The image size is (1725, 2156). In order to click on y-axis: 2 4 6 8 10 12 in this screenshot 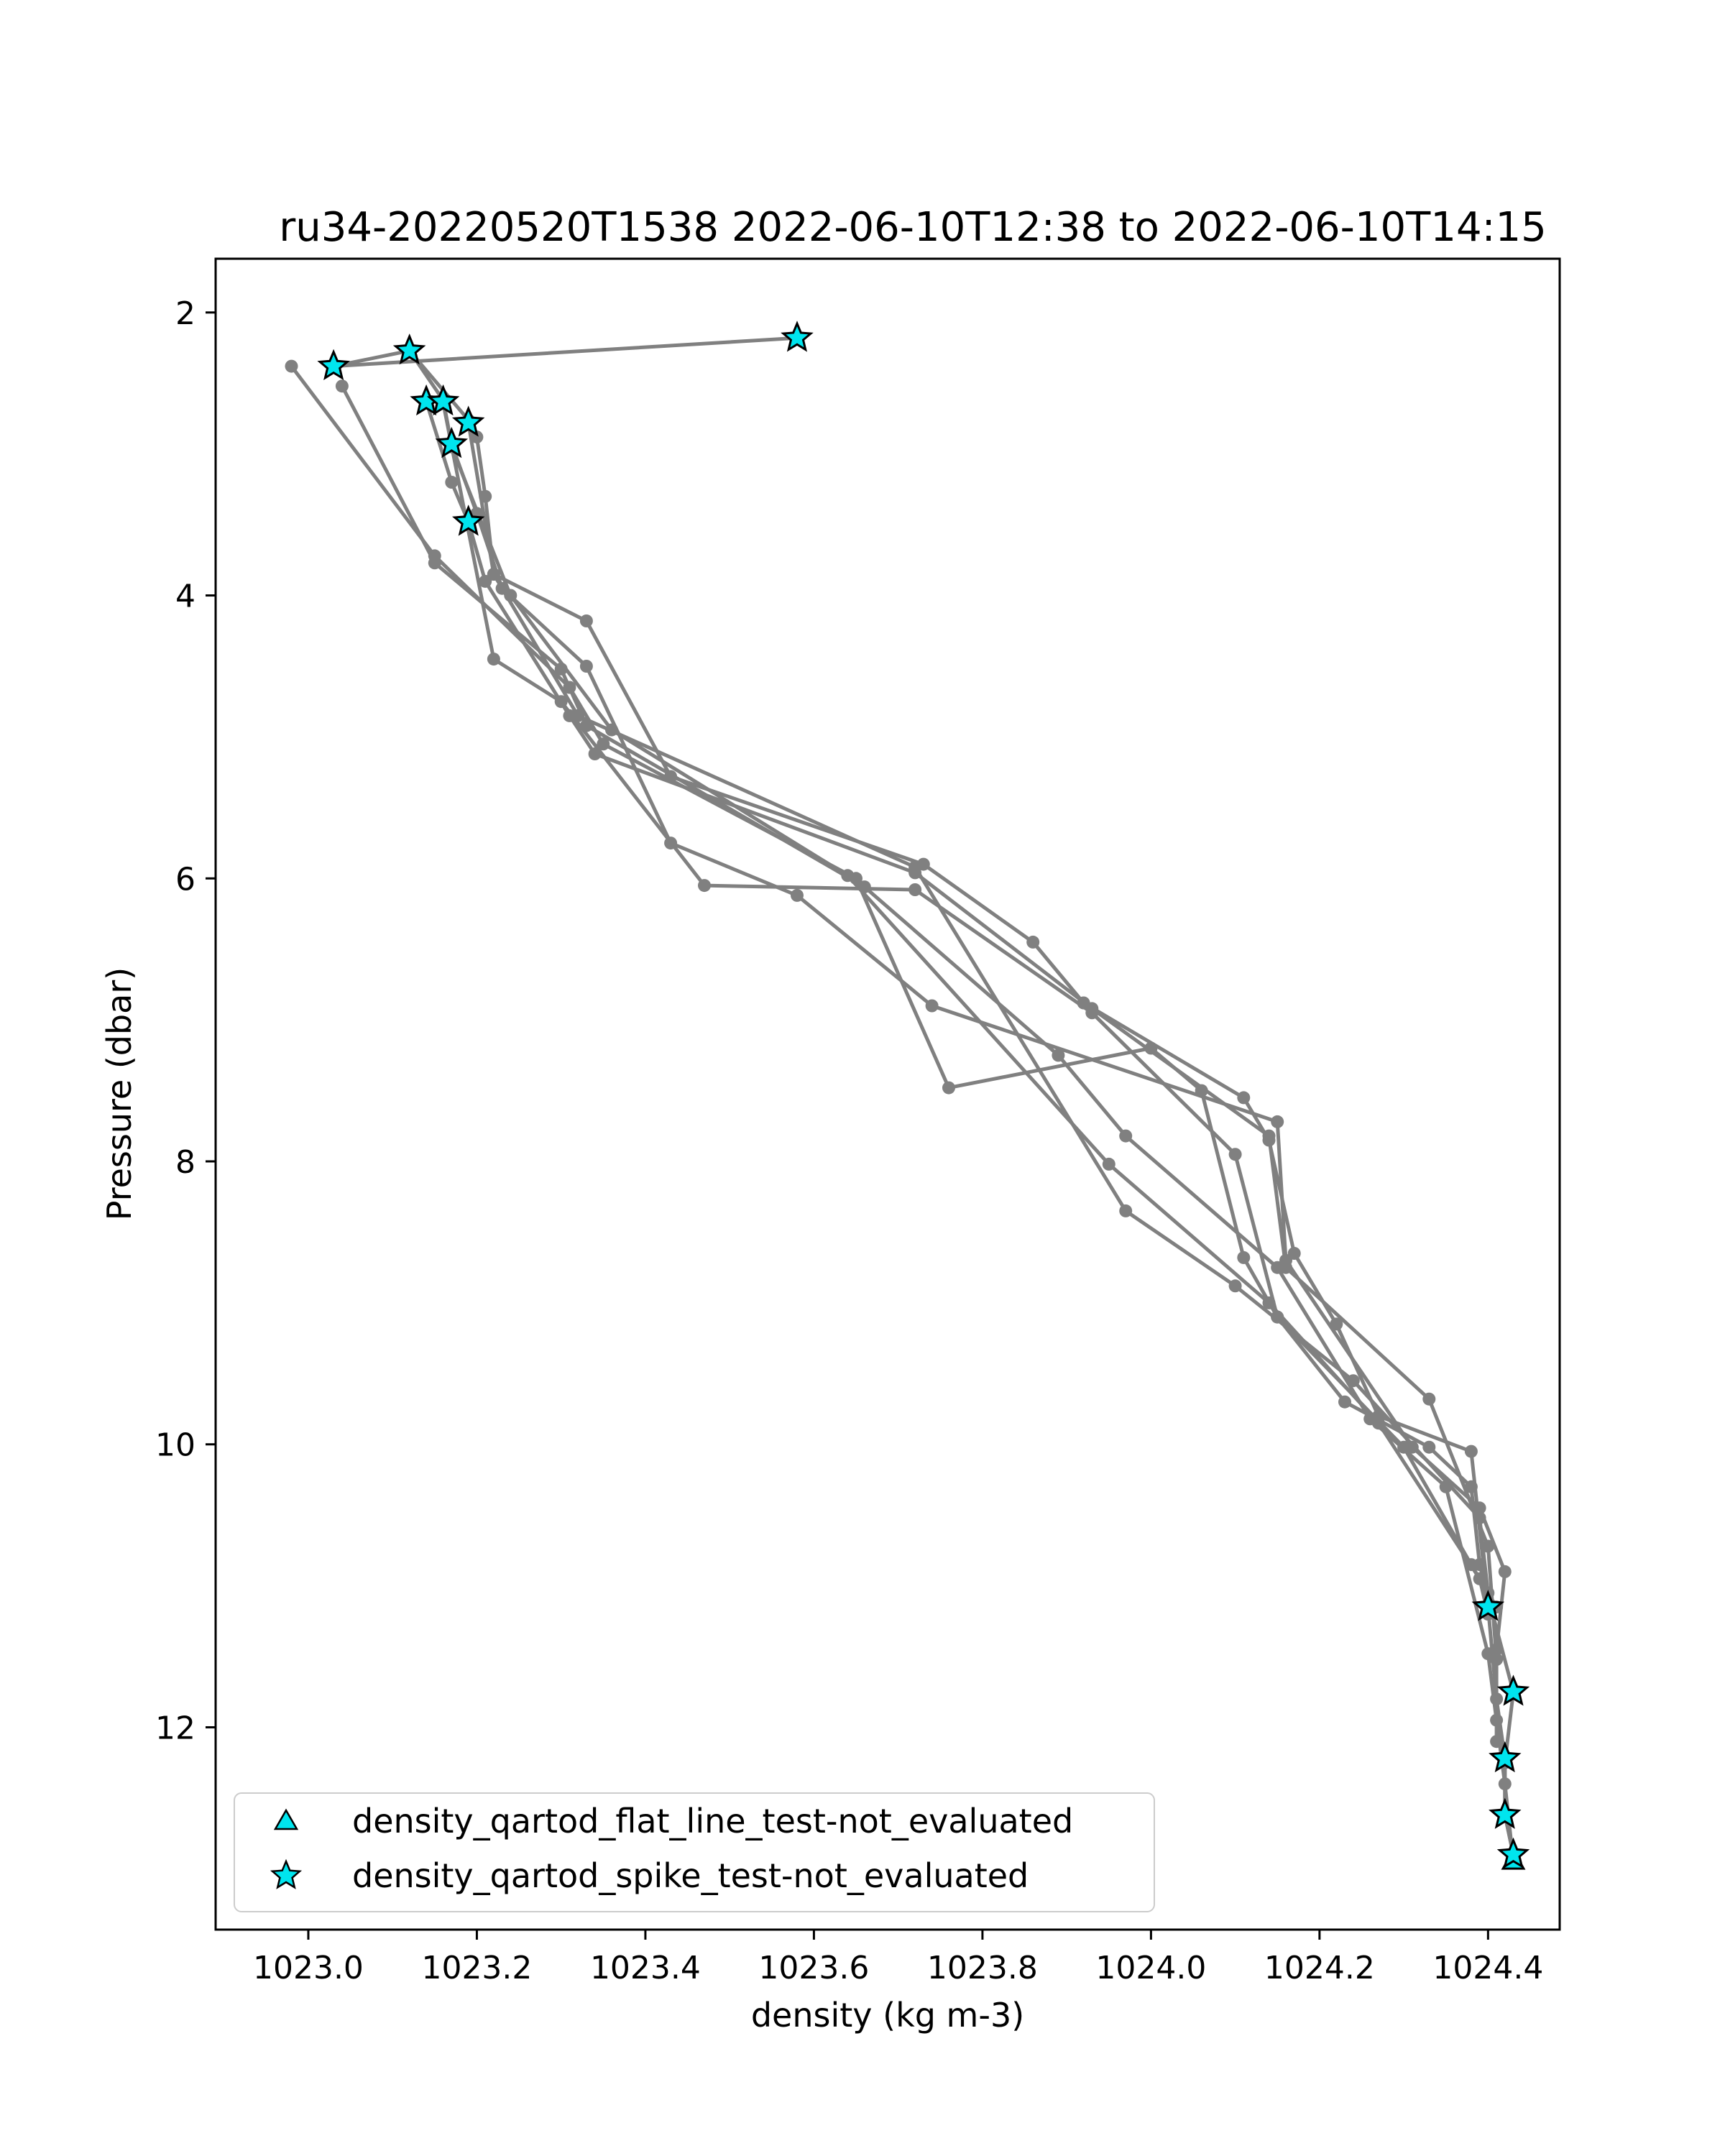, I will do `click(185, 1021)`.